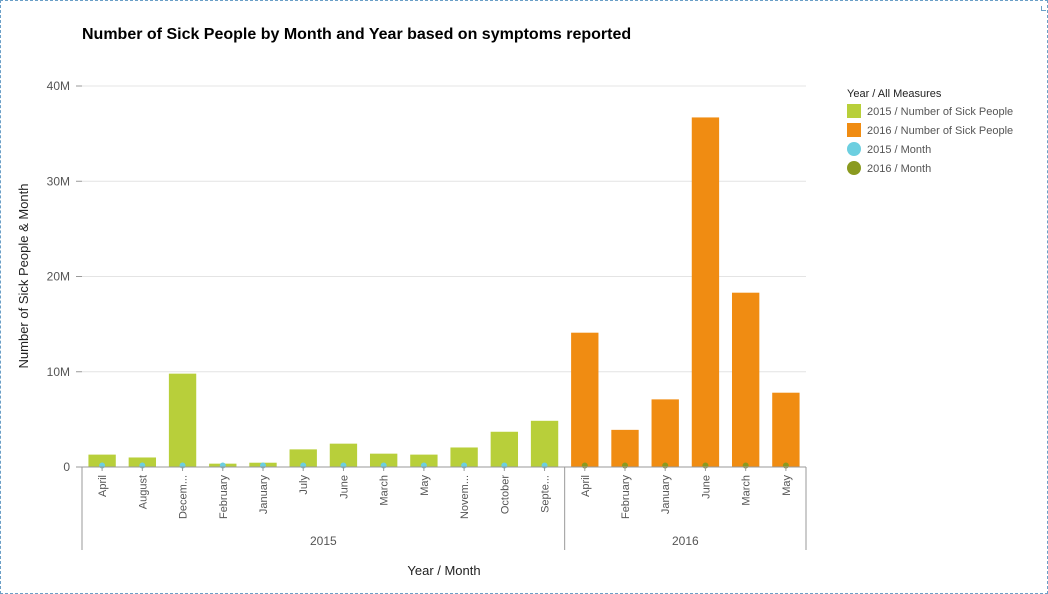  I want to click on x-axis, so click(444, 508).